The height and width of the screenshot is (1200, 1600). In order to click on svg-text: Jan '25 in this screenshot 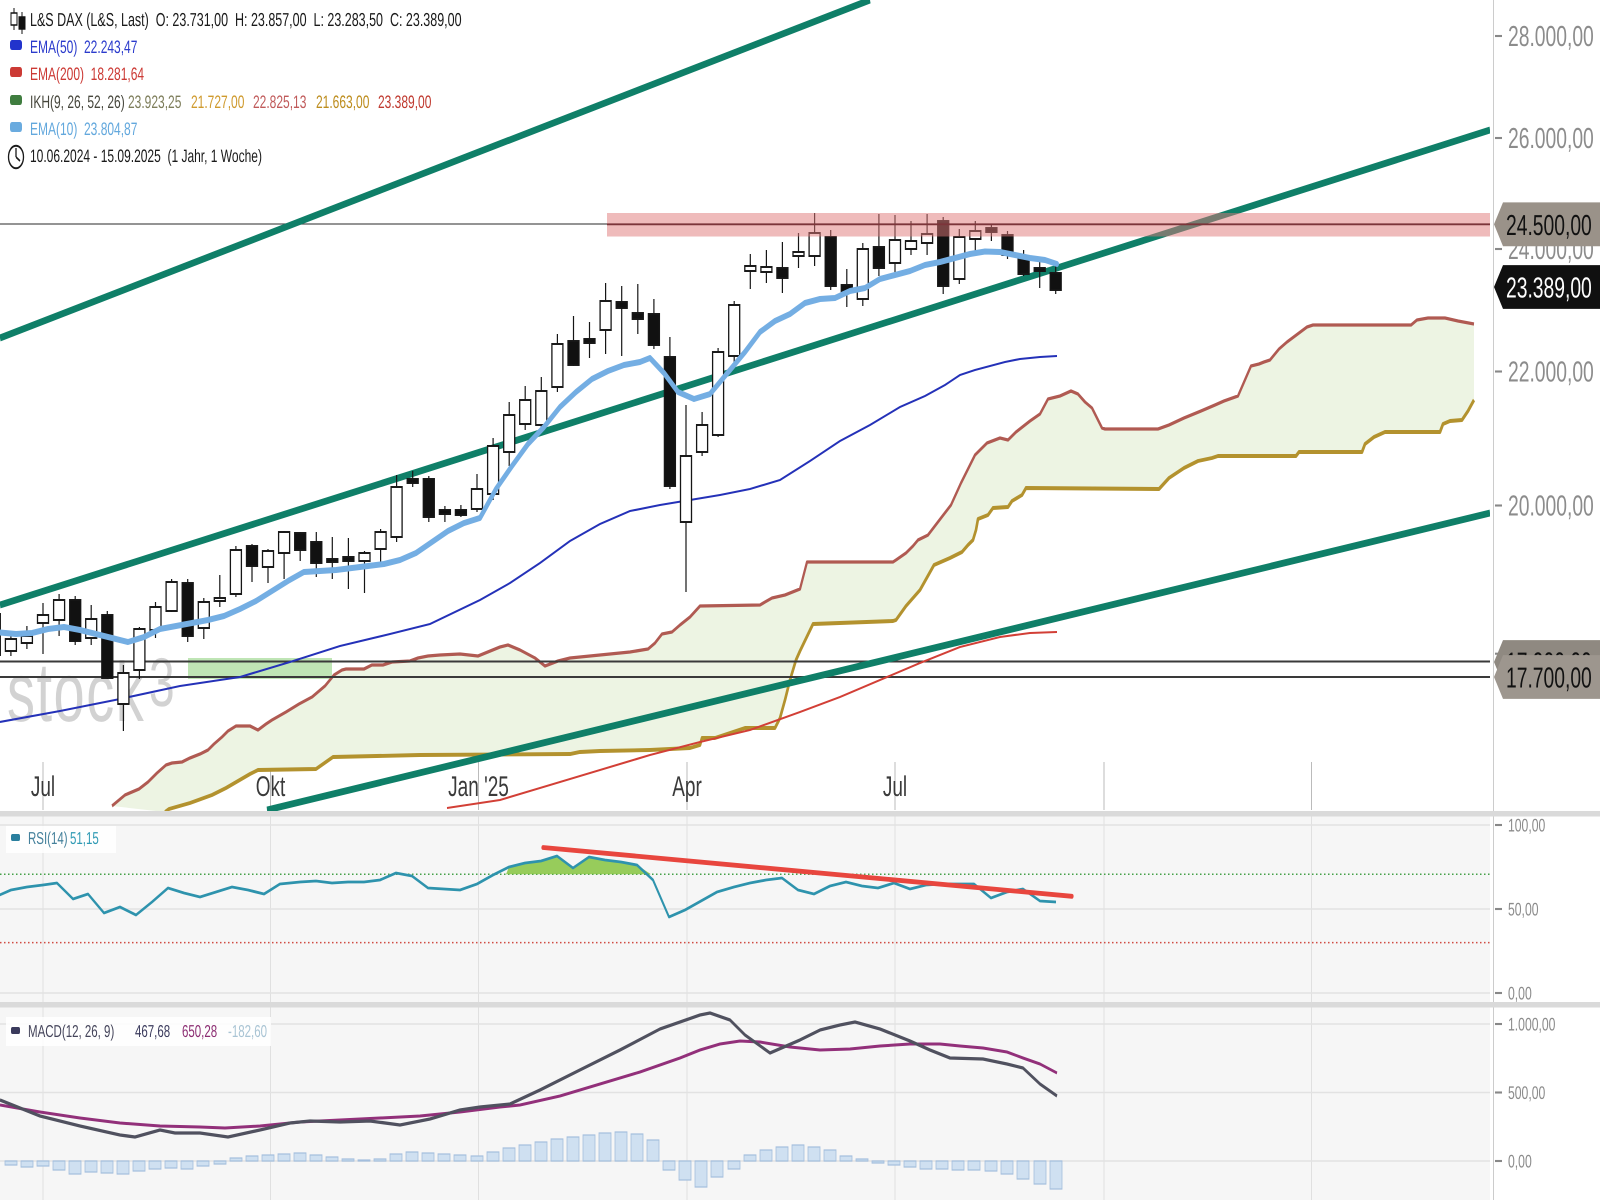, I will do `click(478, 788)`.